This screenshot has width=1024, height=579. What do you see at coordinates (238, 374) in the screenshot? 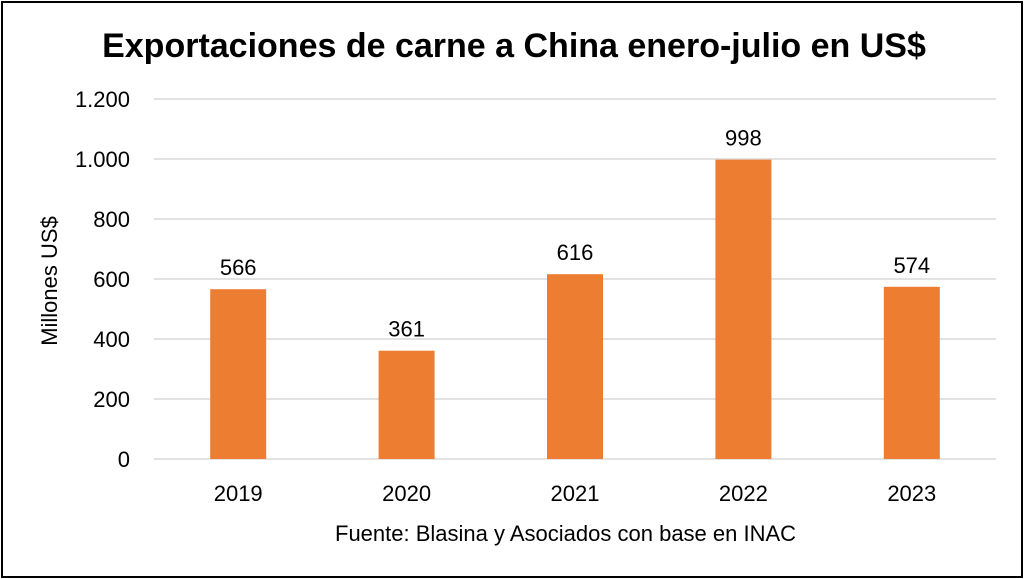
I see `bar-2019` at bounding box center [238, 374].